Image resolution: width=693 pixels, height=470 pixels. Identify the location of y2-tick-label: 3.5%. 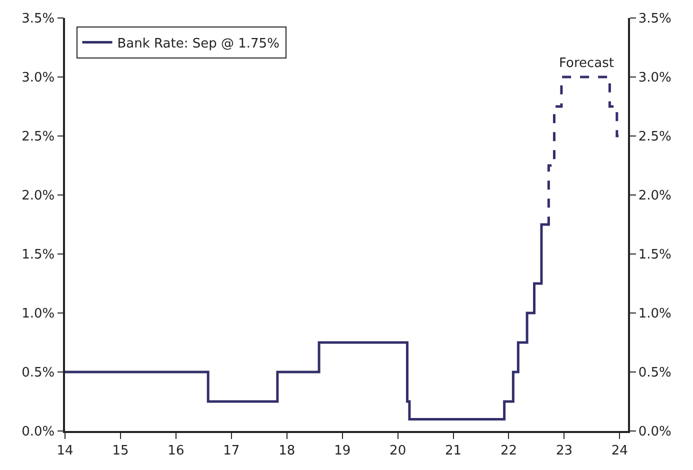
(655, 19).